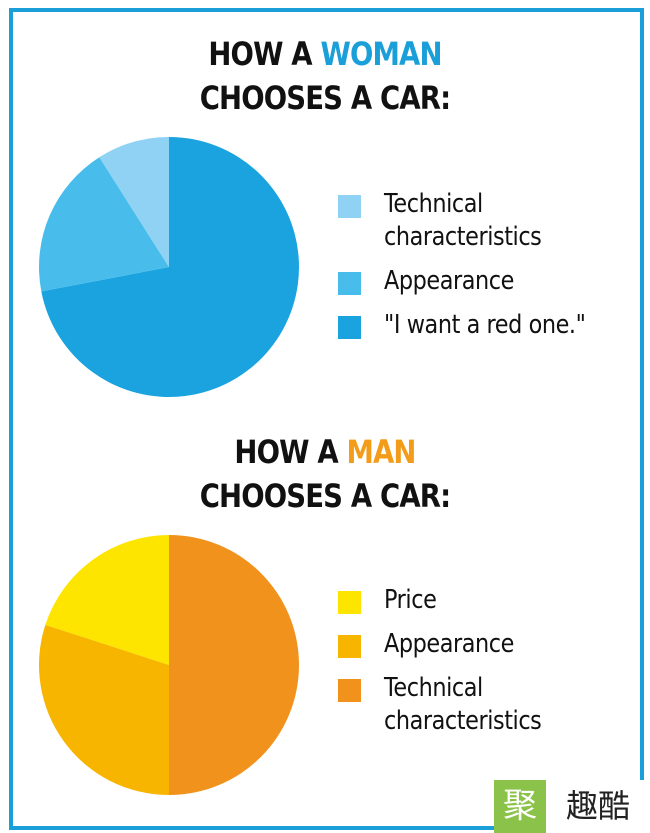 The height and width of the screenshot is (833, 650). I want to click on title-line1: HOW A WOMAN, so click(325, 54).